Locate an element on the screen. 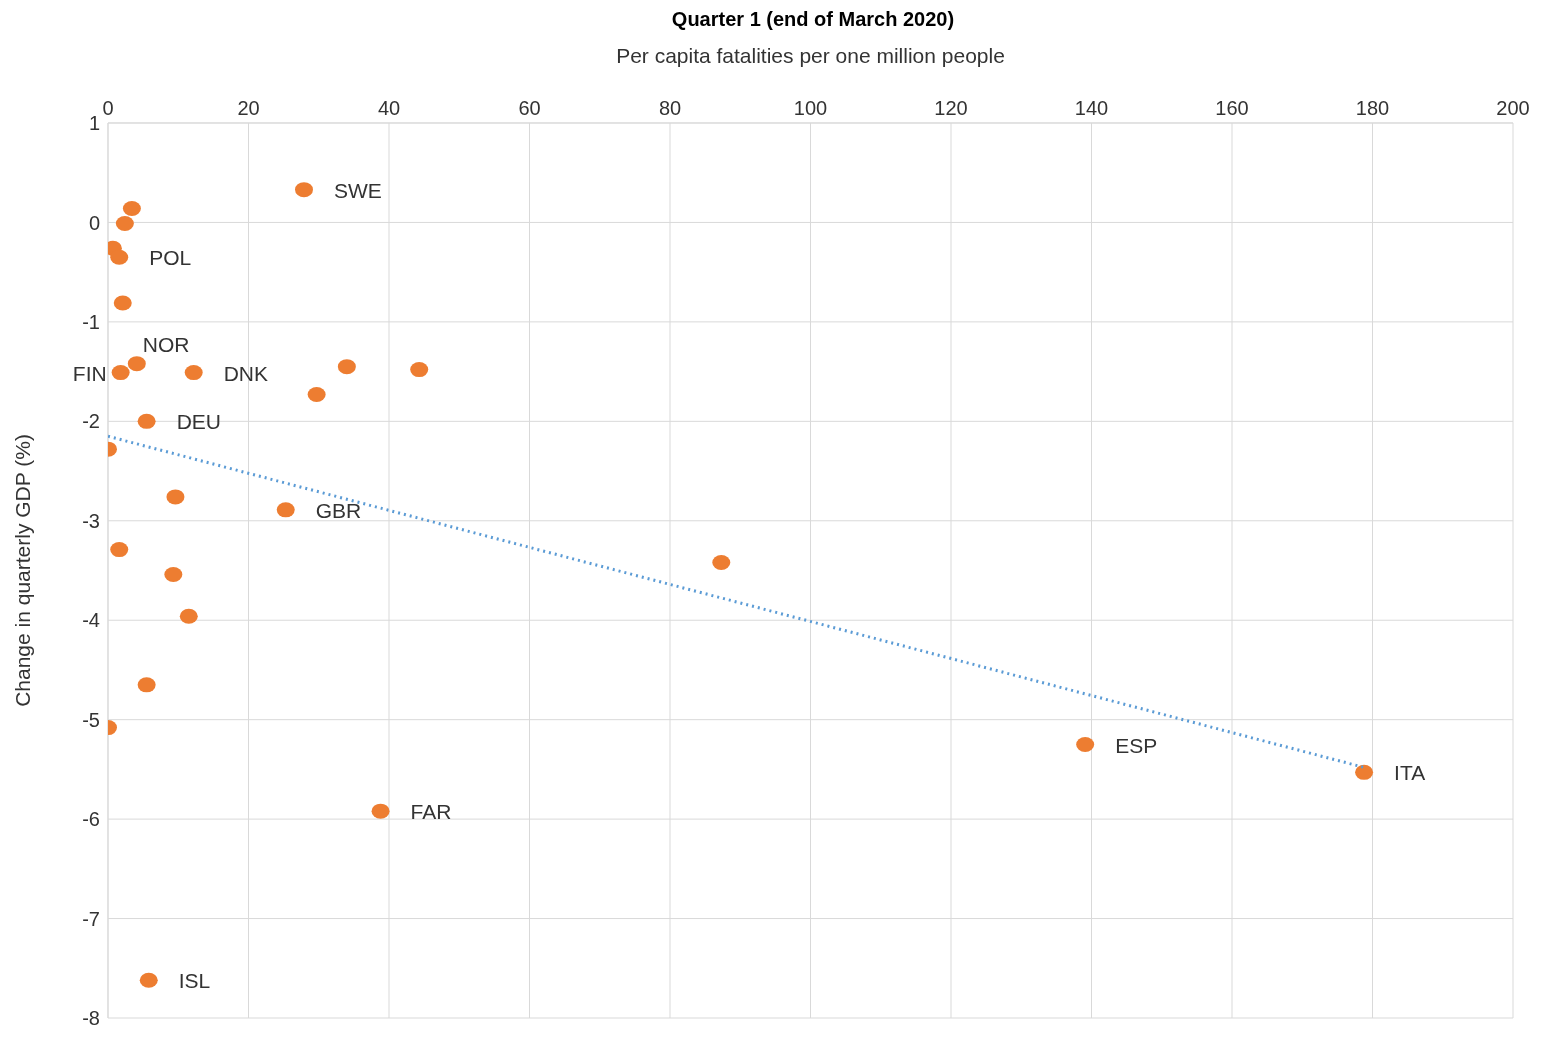  y-tick-label: 0 is located at coordinates (94, 222).